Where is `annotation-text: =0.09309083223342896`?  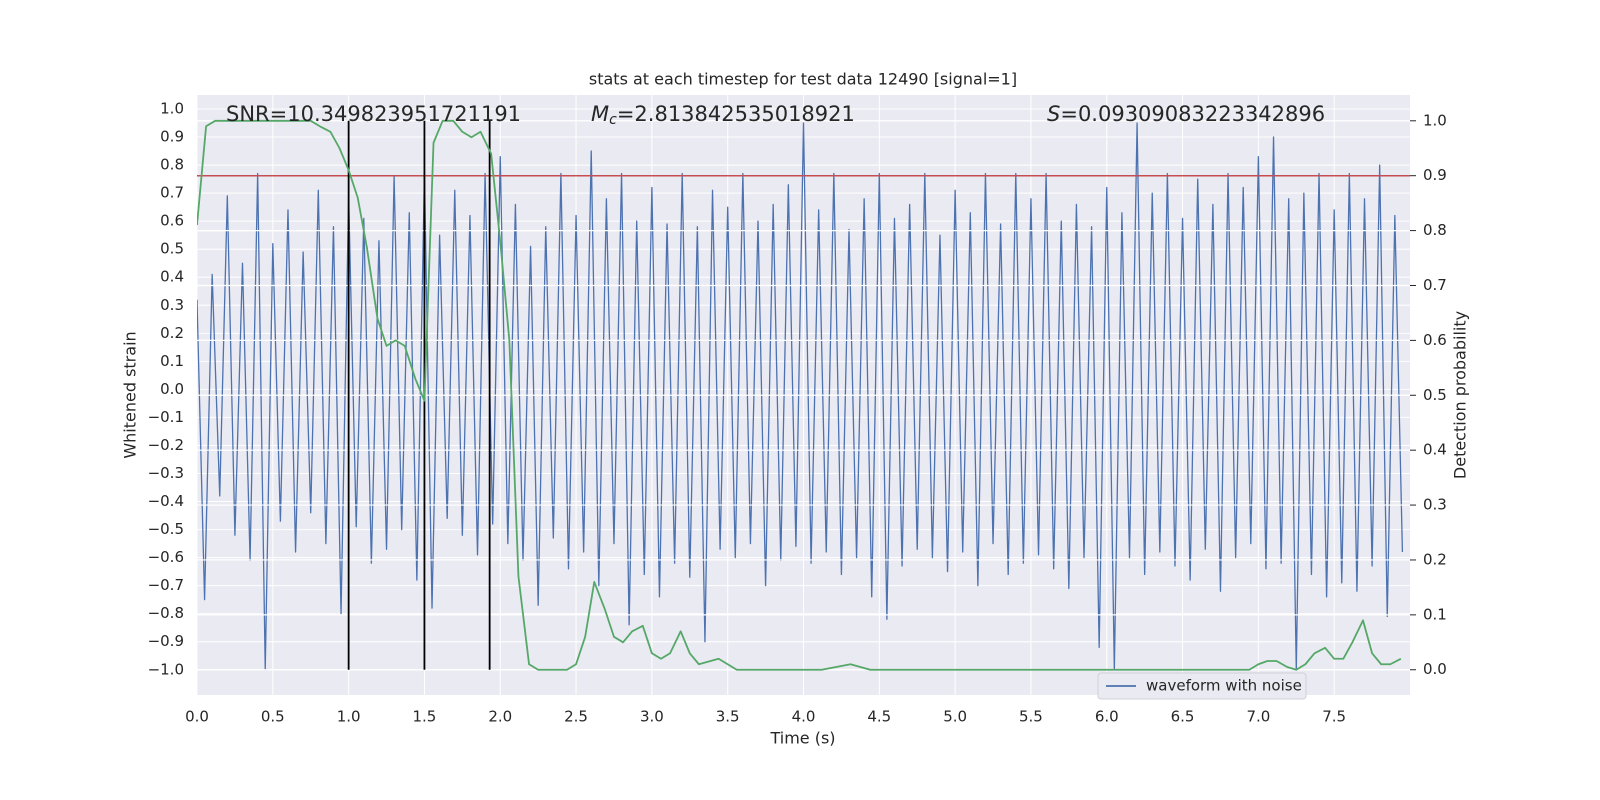 annotation-text: =0.09309083223342896 is located at coordinates (1192, 114).